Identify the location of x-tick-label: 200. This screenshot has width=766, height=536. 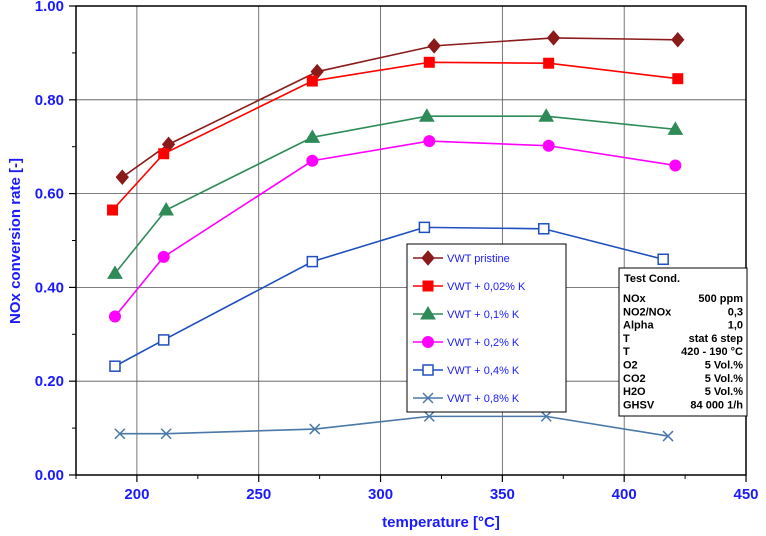
(136, 494).